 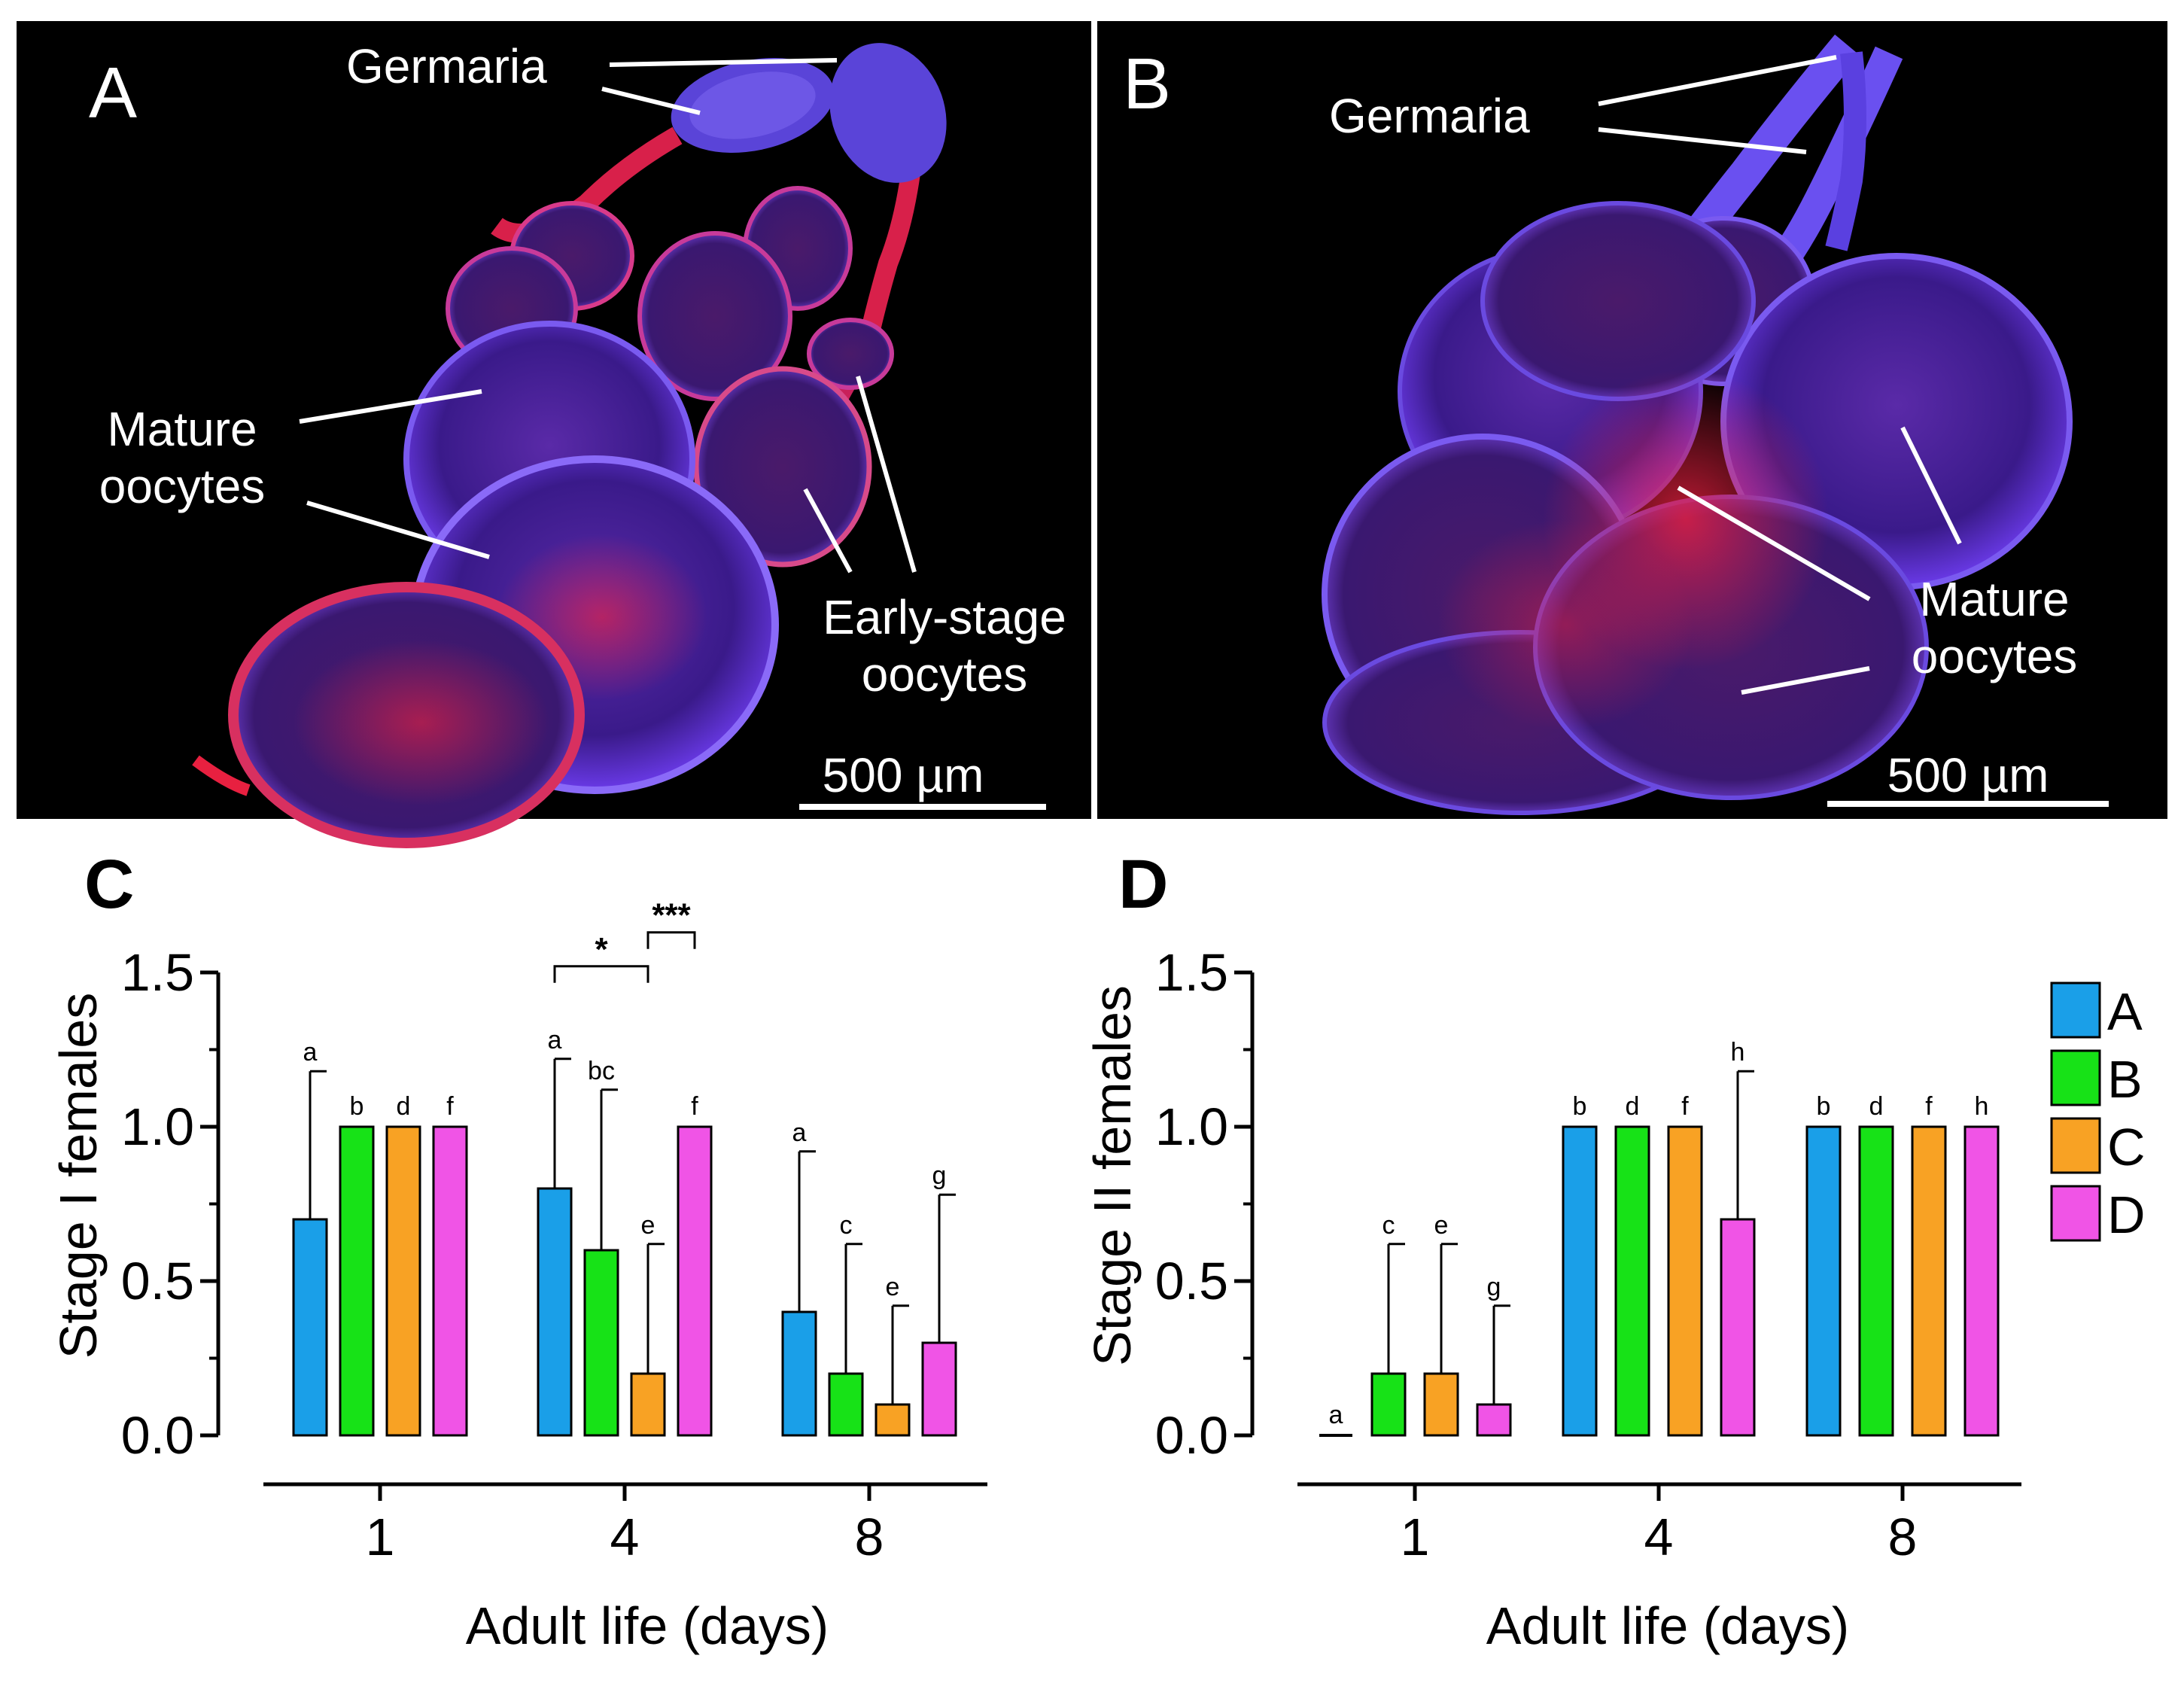 I want to click on chart-c-x-axis-label: Adult life (days), so click(x=647, y=1625).